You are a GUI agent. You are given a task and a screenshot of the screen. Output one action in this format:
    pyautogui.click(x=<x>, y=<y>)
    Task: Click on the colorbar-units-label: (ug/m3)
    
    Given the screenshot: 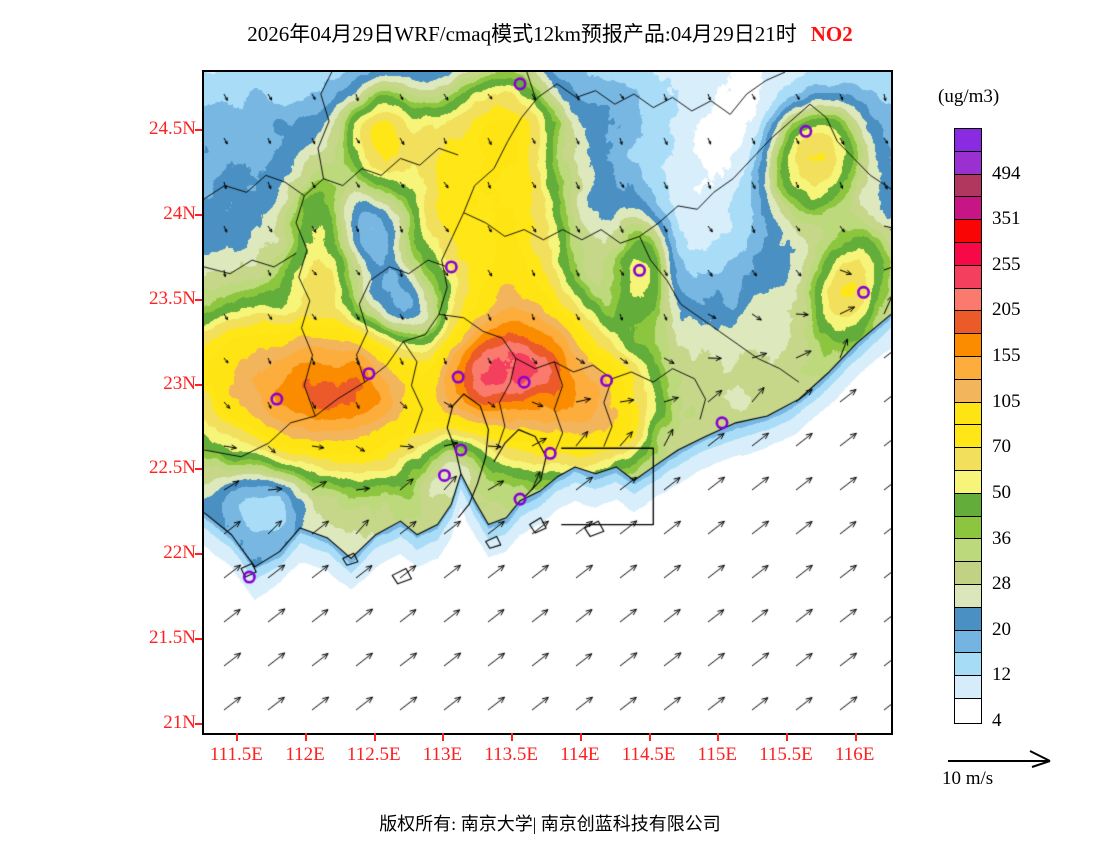 What is the action you would take?
    pyautogui.click(x=969, y=96)
    